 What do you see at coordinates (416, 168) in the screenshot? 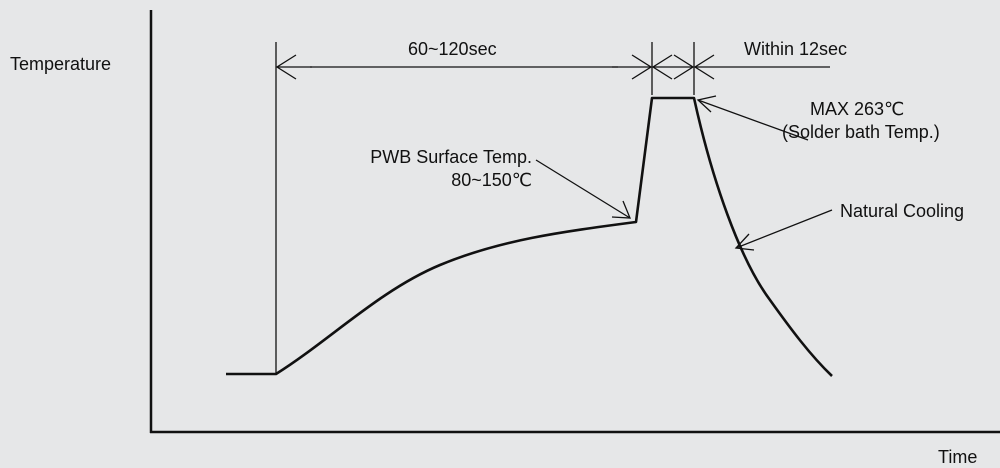
I see `pwb-surface-label: PWB Surface Temp. 80~150℃` at bounding box center [416, 168].